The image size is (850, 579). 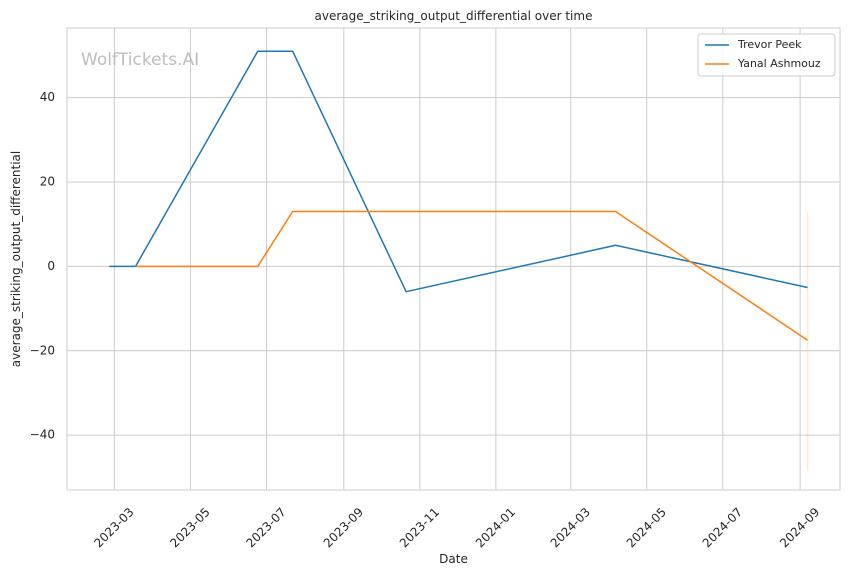 I want to click on x-tick-label: 2024-01, so click(x=495, y=527).